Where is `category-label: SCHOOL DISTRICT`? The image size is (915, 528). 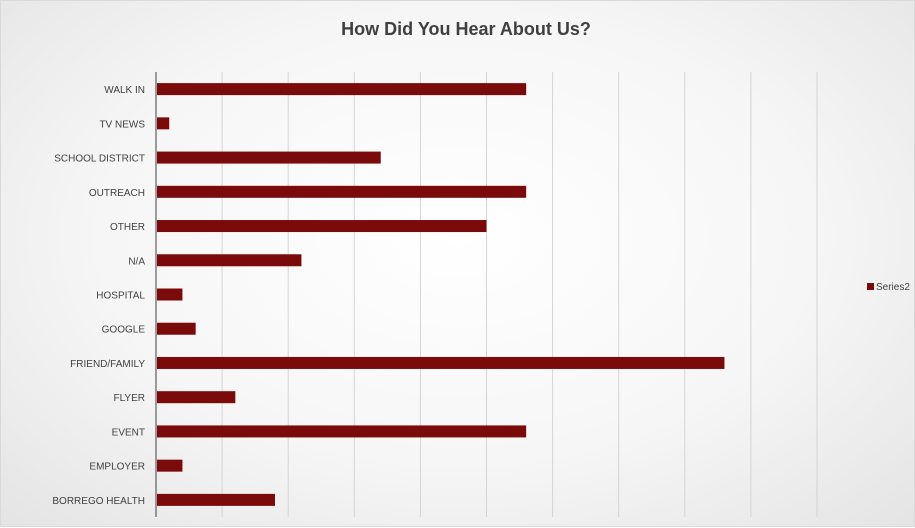
category-label: SCHOOL DISTRICT is located at coordinates (99, 159).